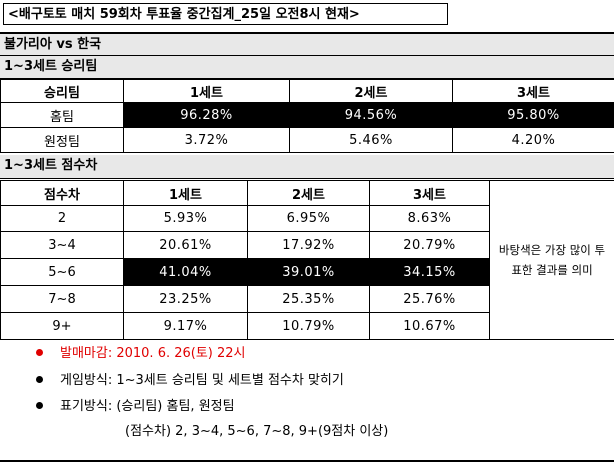  What do you see at coordinates (62, 193) in the screenshot?
I see `diff-col-header: 점수차` at bounding box center [62, 193].